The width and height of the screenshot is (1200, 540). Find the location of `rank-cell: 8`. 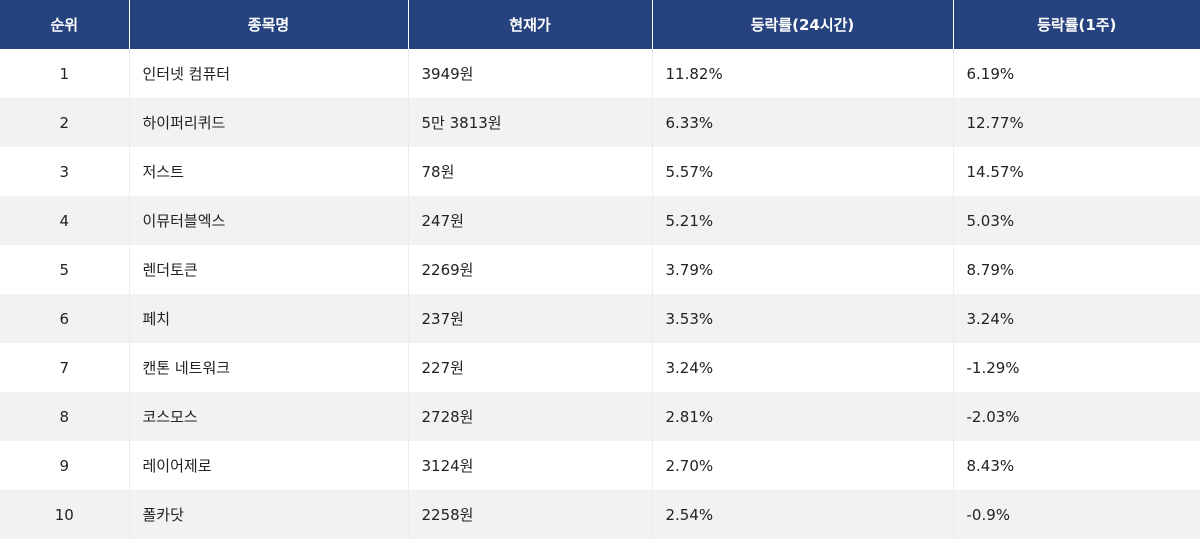

rank-cell: 8 is located at coordinates (65, 416).